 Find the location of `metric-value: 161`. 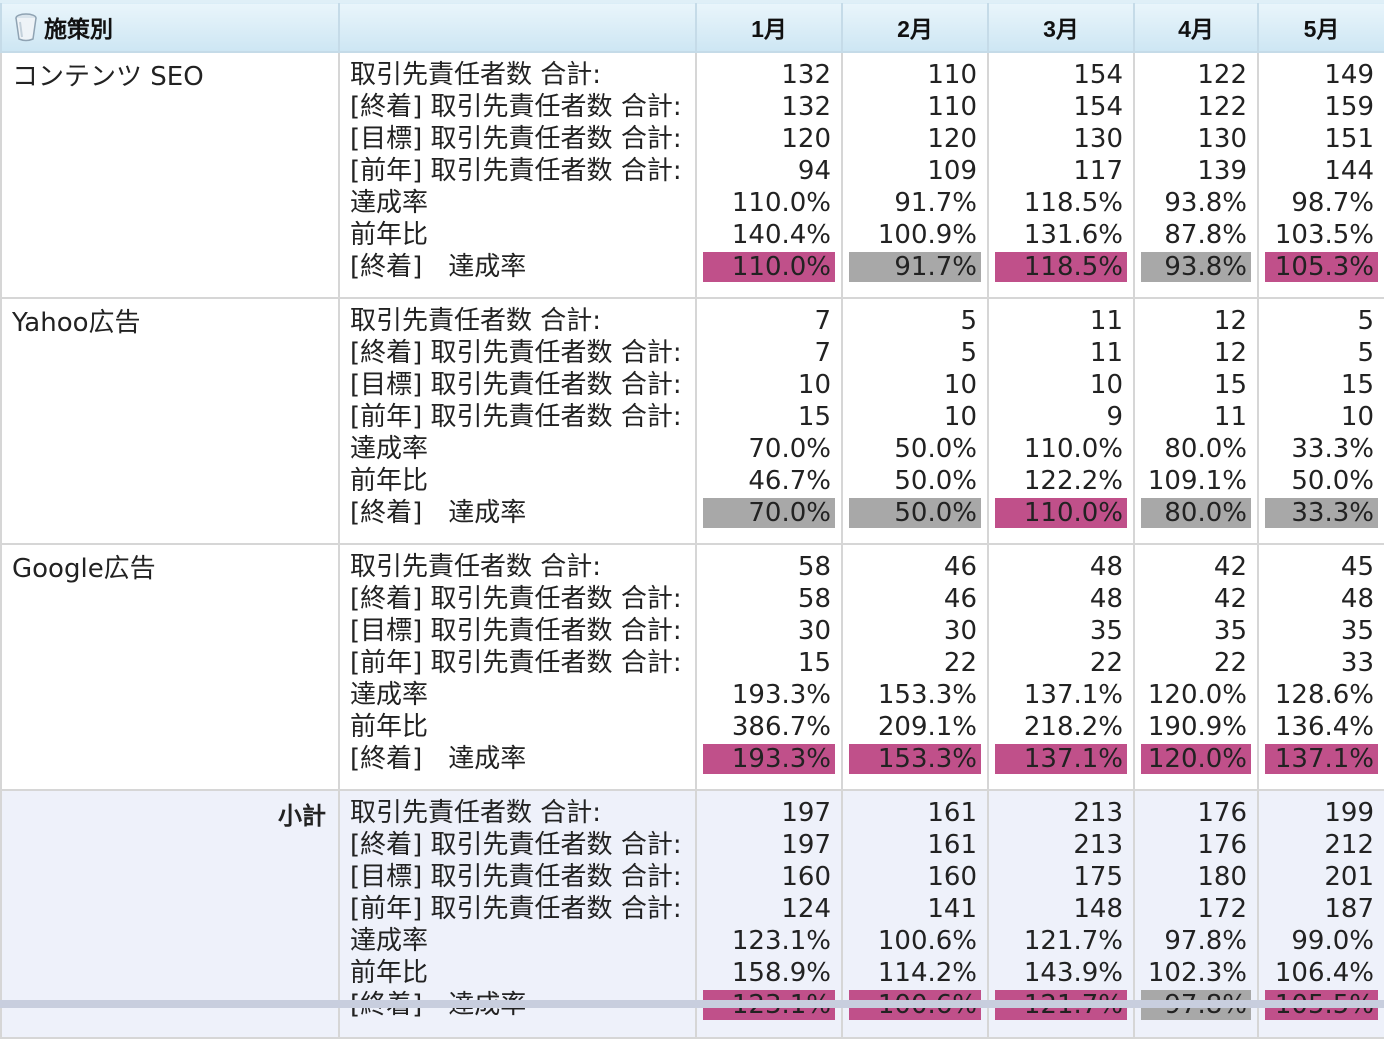

metric-value: 161 is located at coordinates (952, 845).